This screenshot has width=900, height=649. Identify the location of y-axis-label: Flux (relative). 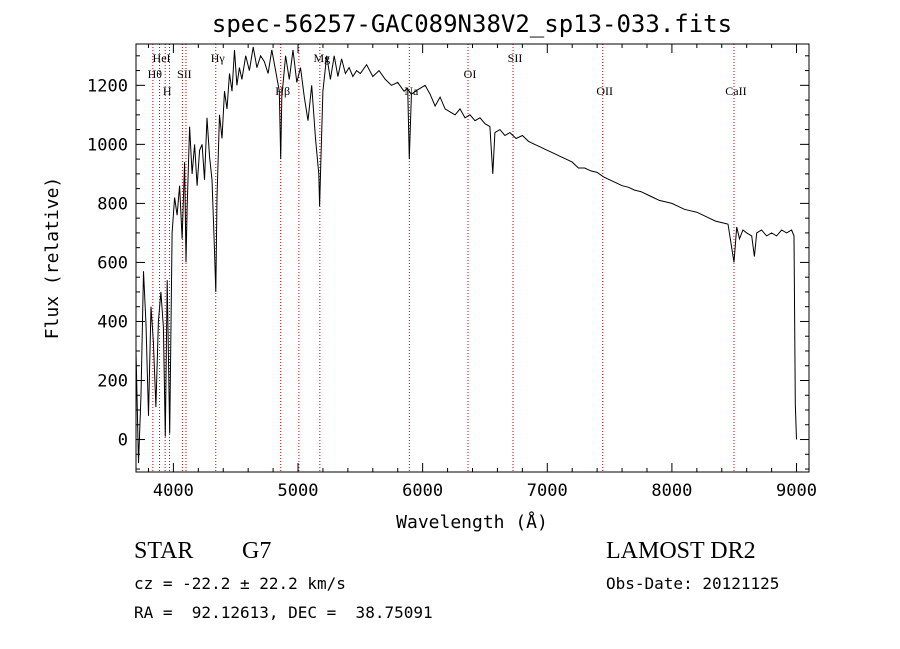
(52, 258).